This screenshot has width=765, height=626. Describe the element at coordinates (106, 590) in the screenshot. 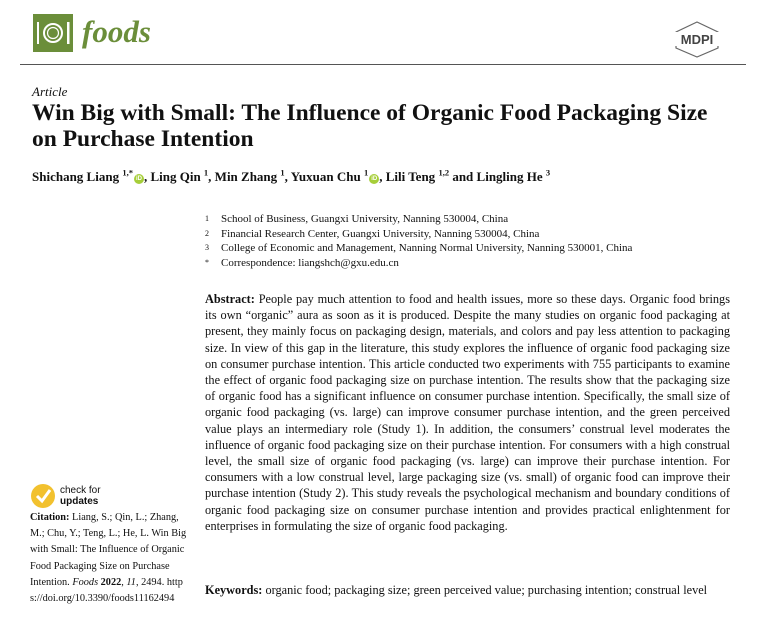

I see `doi-link: https://doi.org/10.3390/foods11162494` at that location.